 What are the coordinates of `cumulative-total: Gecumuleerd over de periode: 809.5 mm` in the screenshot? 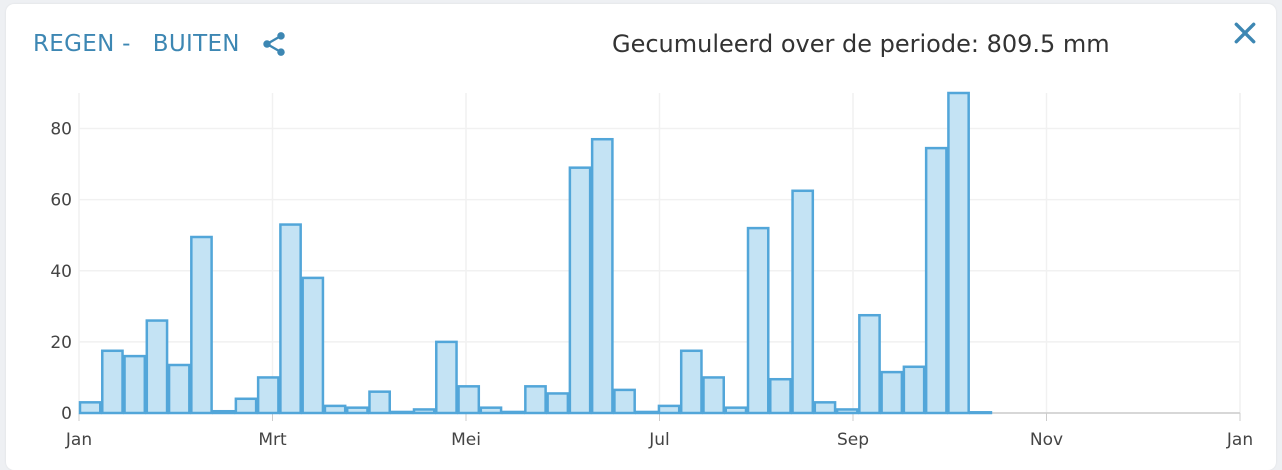 It's located at (861, 44).